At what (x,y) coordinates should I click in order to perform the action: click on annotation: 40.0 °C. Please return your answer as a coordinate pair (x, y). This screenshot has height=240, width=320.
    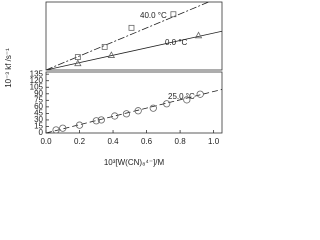
    Looking at the image, I should click on (153, 15).